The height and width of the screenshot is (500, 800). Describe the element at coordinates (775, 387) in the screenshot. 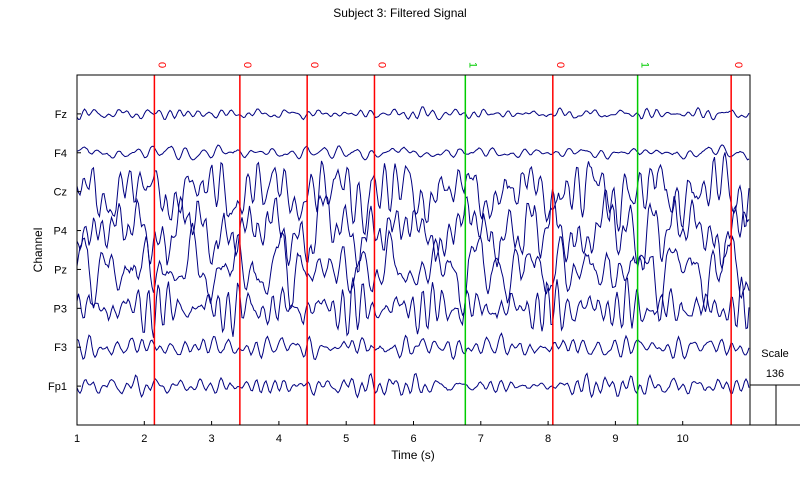

I see `scale-indicator: Scale 136` at that location.